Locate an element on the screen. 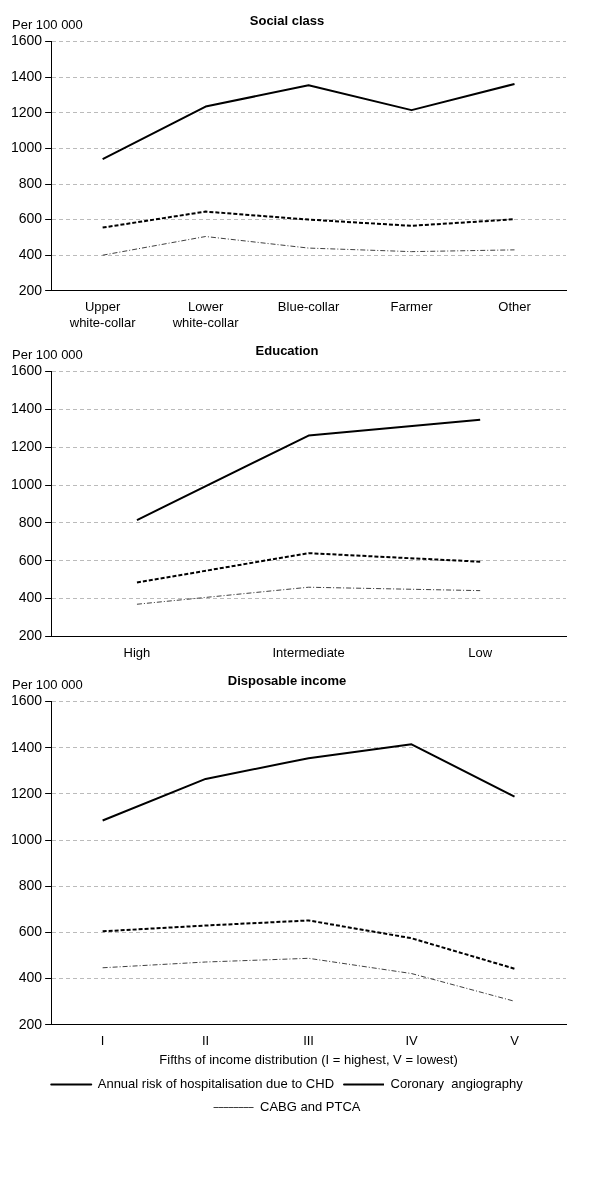 The image size is (596, 1203). x-tick-label: High is located at coordinates (137, 652).